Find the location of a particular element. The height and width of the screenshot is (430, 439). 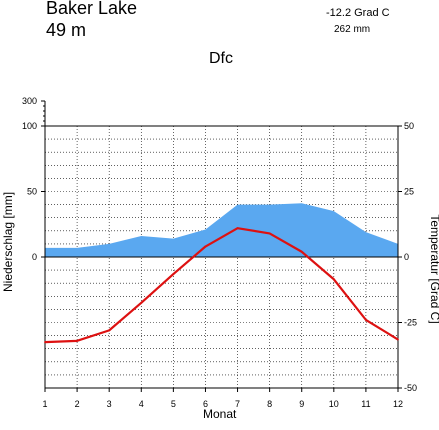

x-tick-label: 3 is located at coordinates (109, 404).